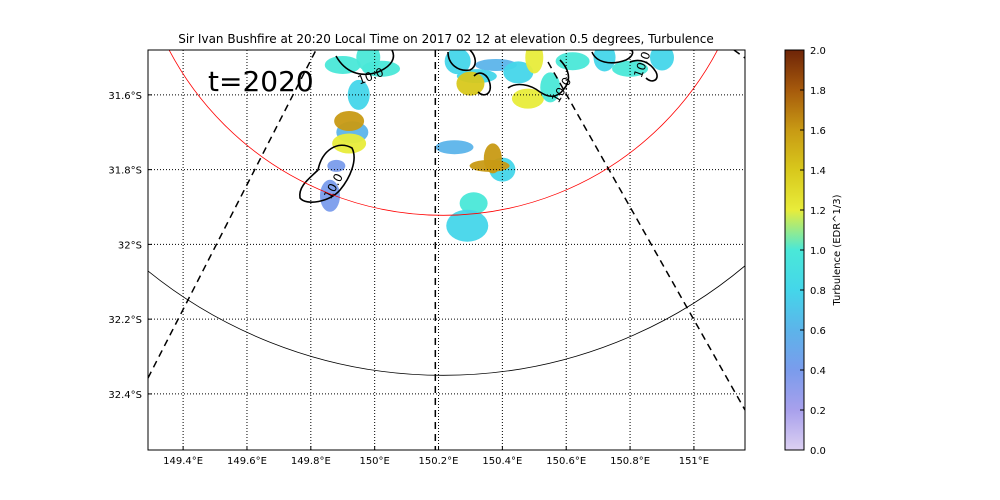 Image resolution: width=1000 pixels, height=500 pixels. Describe the element at coordinates (125, 171) in the screenshot. I see `y-tick-label: 31.8°S` at that location.